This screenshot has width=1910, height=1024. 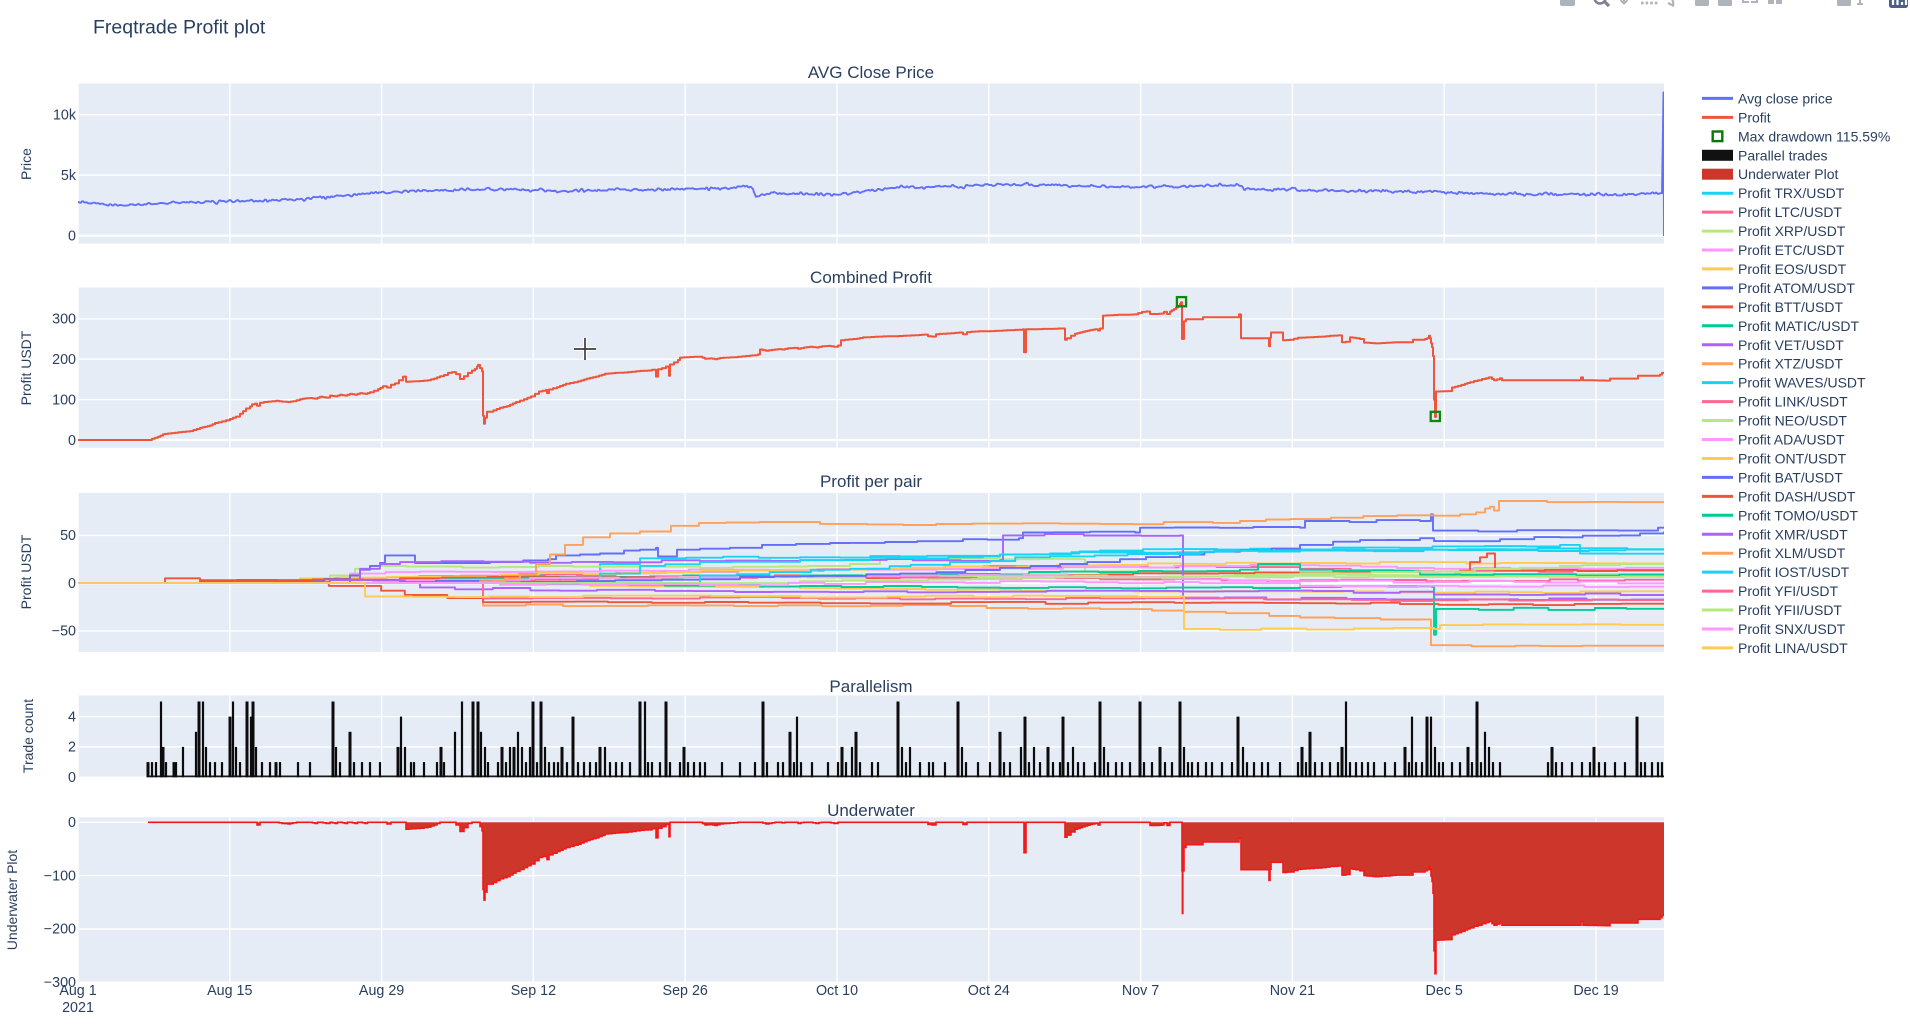 I want to click on svg-text: Profit ATOM/USDT, so click(x=1796, y=288).